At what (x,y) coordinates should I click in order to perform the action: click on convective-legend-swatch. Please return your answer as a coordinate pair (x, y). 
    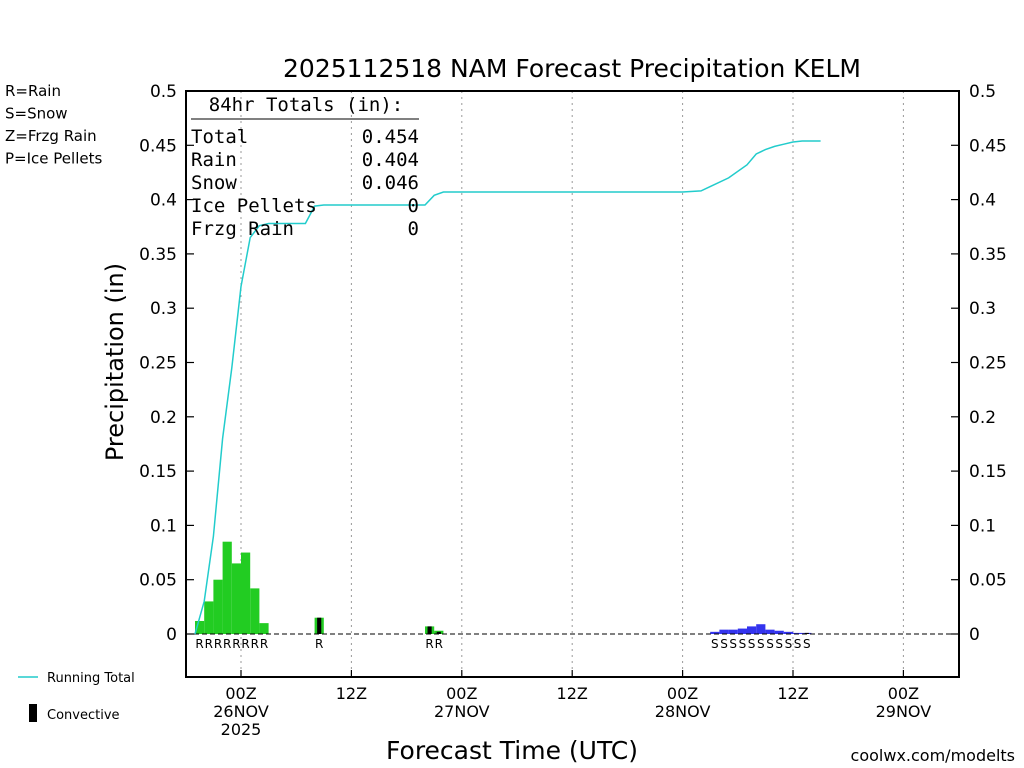
    Looking at the image, I should click on (33, 713).